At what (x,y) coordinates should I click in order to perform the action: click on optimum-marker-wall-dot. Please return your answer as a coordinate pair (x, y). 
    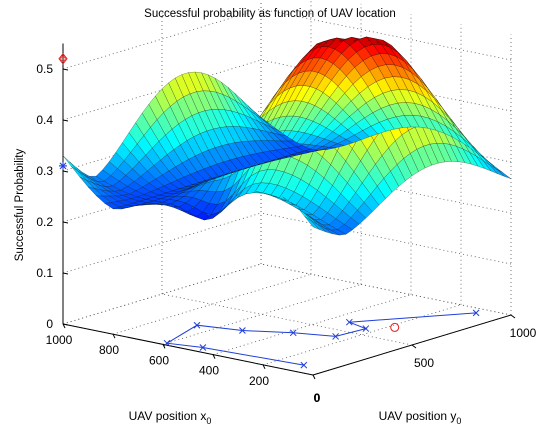
    Looking at the image, I should click on (63, 59).